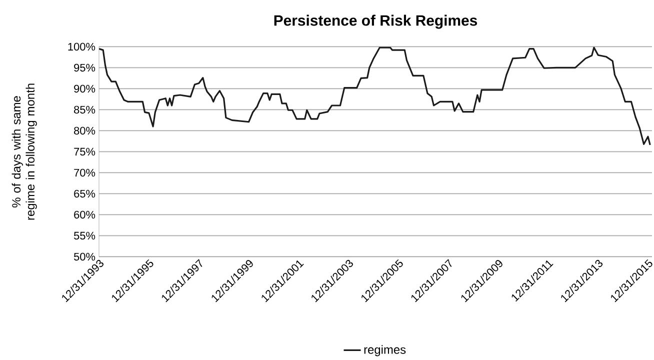  What do you see at coordinates (85, 214) in the screenshot?
I see `y-tick-label: 60%` at bounding box center [85, 214].